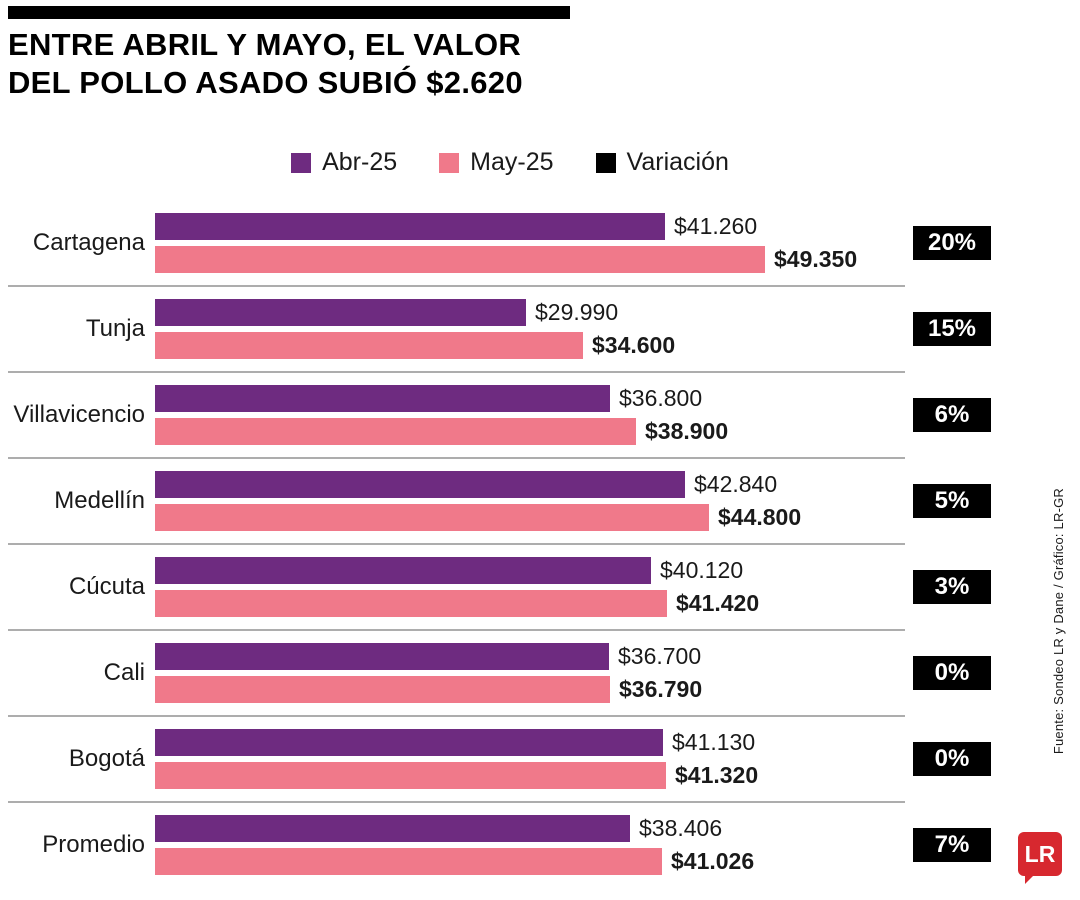  I want to click on variation-badge: 7%, so click(952, 845).